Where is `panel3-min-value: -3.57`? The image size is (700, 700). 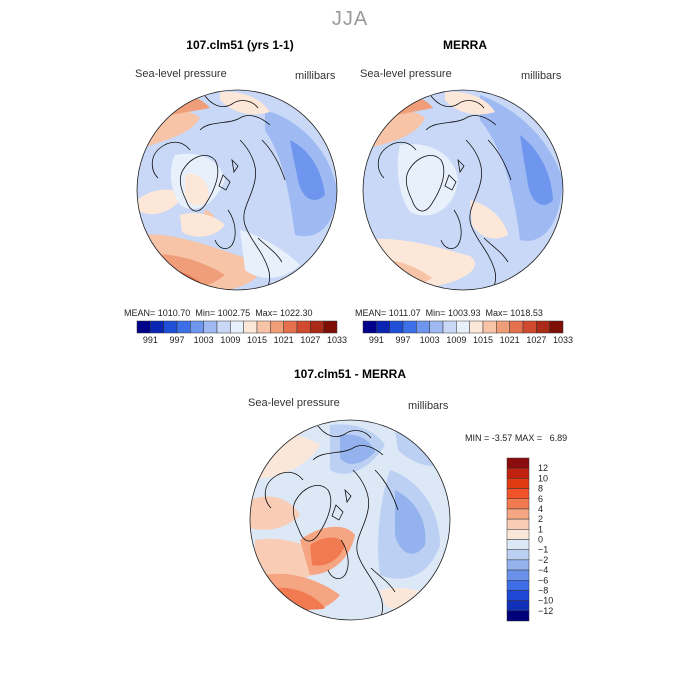
panel3-min-value: -3.57 is located at coordinates (502, 438).